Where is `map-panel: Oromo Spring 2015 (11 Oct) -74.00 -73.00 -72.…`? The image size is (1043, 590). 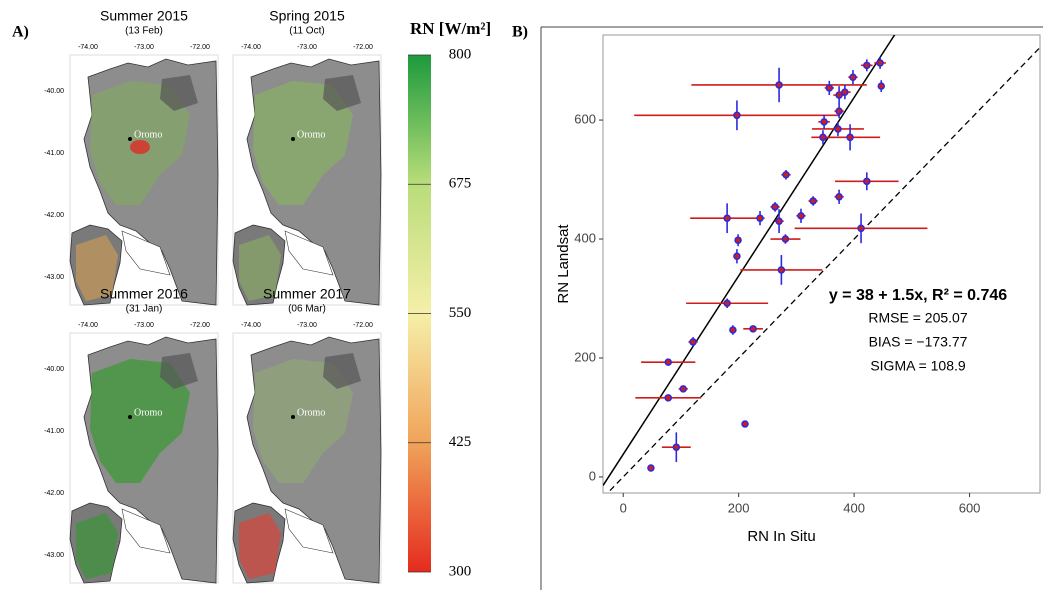
map-panel: Oromo Spring 2015 (11 Oct) -74.00 -73.00 -72.… is located at coordinates (307, 157).